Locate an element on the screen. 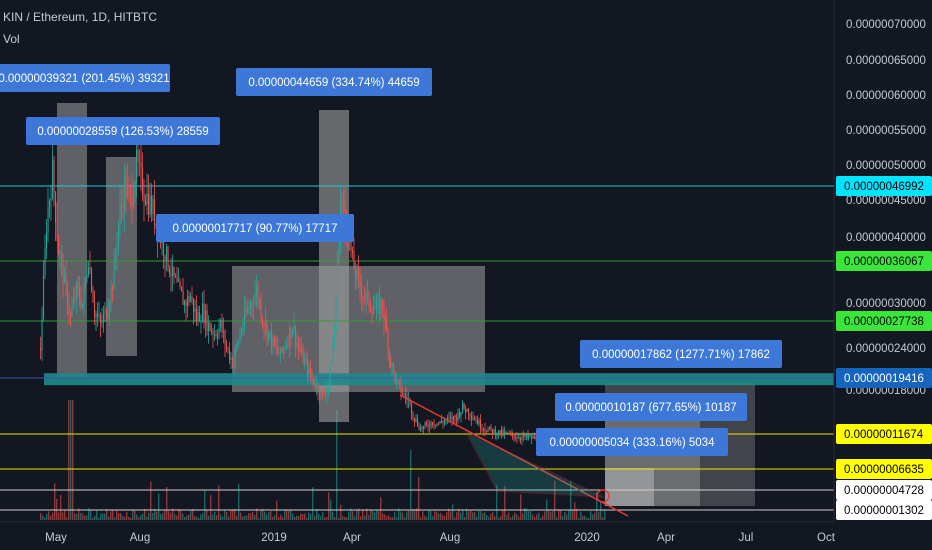 The height and width of the screenshot is (550, 932). price-tick-label: 0.00000045000 is located at coordinates (886, 201).